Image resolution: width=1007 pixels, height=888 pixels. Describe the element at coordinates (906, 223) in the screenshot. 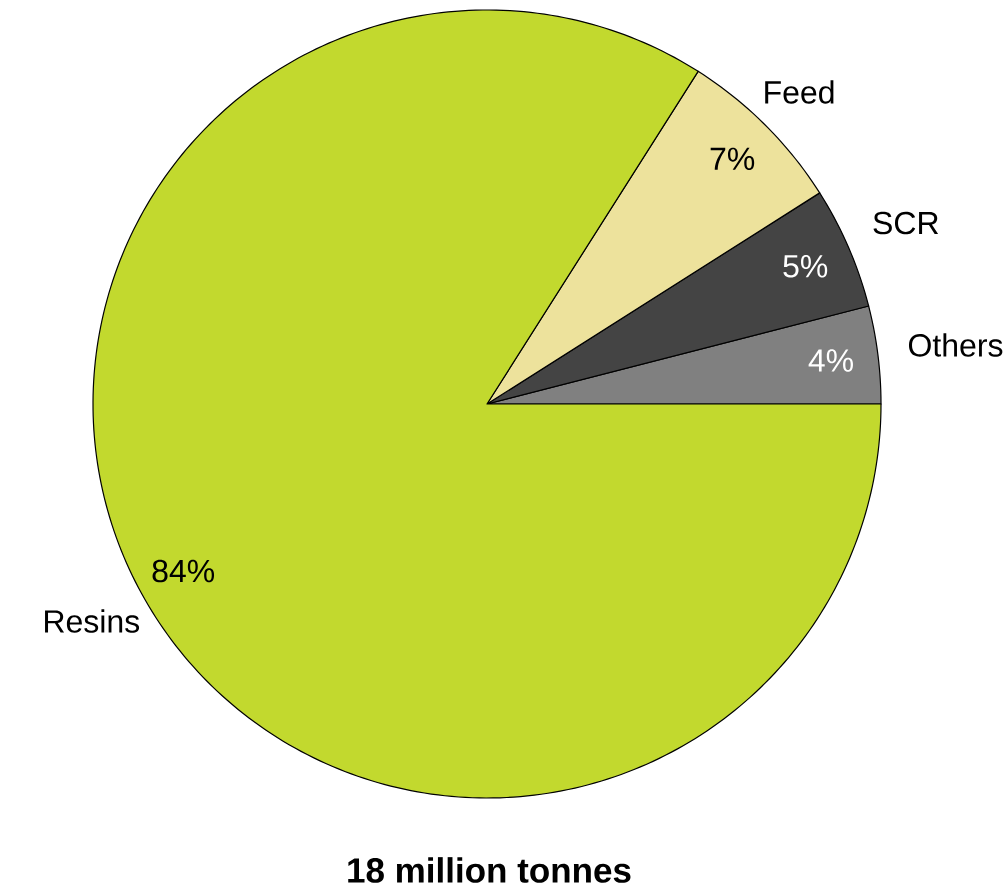

I see `slice-label: SCR` at that location.